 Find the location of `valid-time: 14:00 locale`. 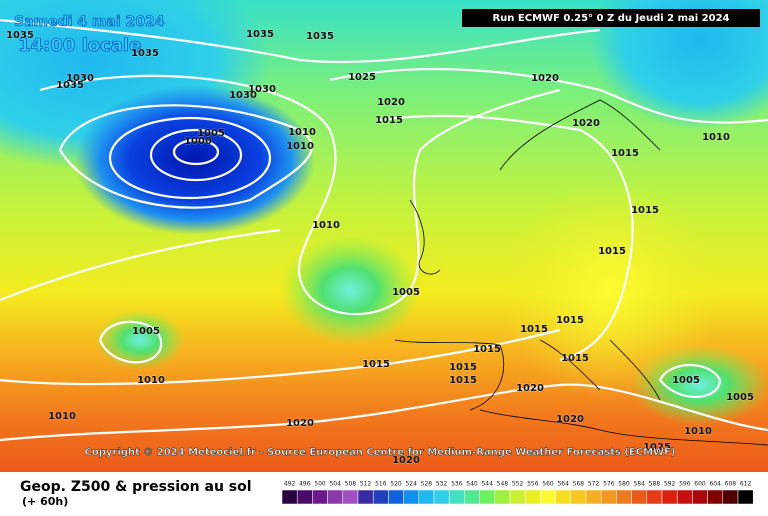

valid-time: 14:00 locale is located at coordinates (79, 45).